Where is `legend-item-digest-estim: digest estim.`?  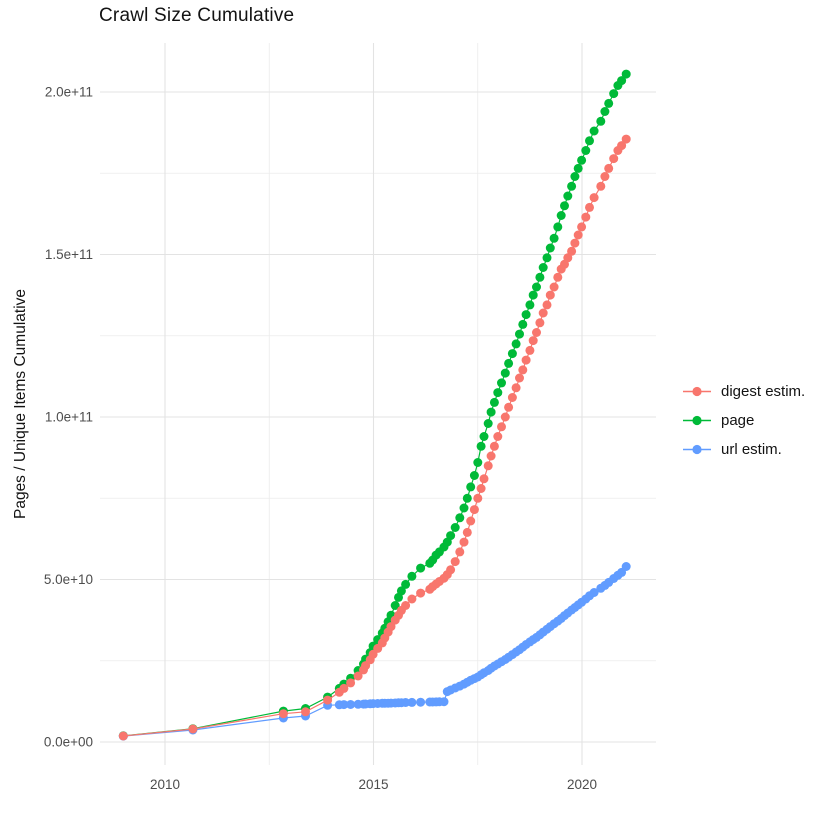 legend-item-digest-estim: digest estim. is located at coordinates (744, 391).